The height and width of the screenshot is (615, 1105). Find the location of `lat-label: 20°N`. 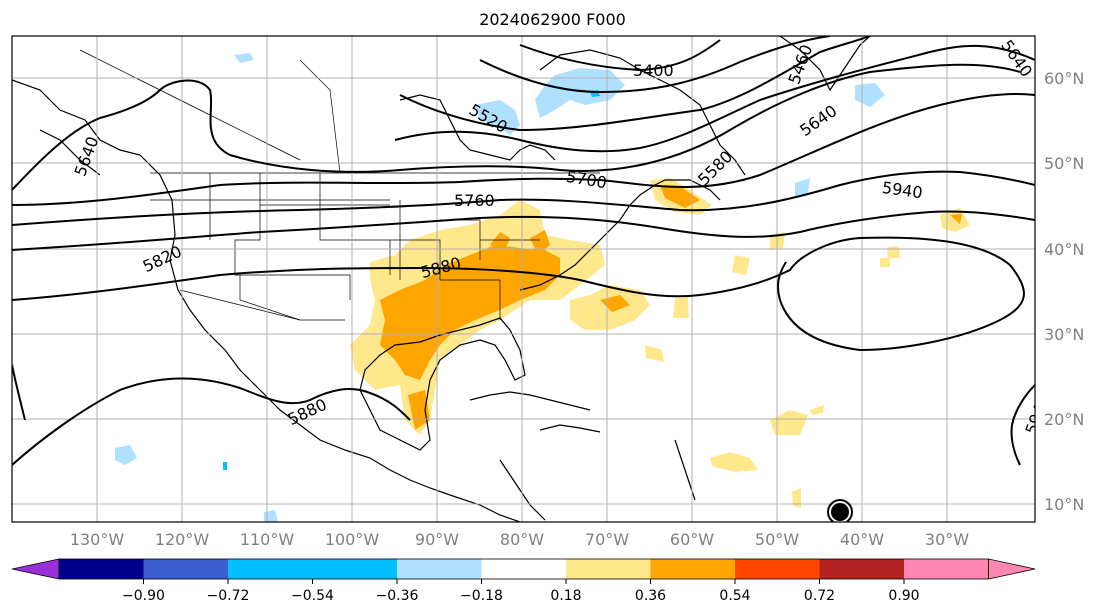

lat-label: 20°N is located at coordinates (1064, 419).